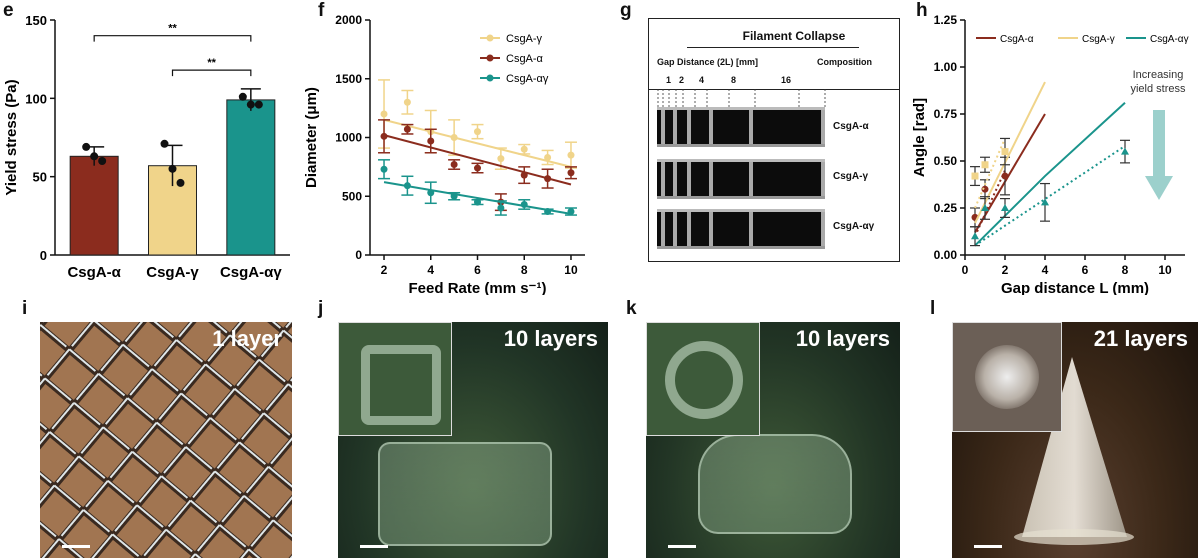 This screenshot has height=560, width=1200. I want to click on separator-line, so click(774, 89).